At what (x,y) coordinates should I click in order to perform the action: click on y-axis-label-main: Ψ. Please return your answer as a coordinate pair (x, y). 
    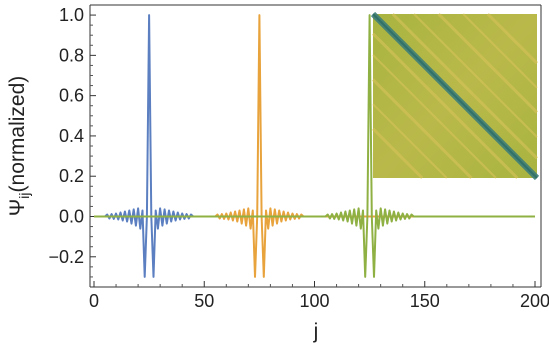
    Looking at the image, I should click on (17, 208).